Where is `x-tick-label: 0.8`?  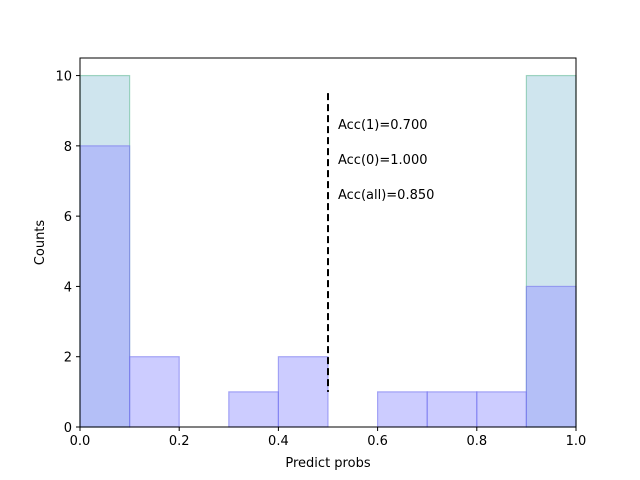 x-tick-label: 0.8 is located at coordinates (476, 441).